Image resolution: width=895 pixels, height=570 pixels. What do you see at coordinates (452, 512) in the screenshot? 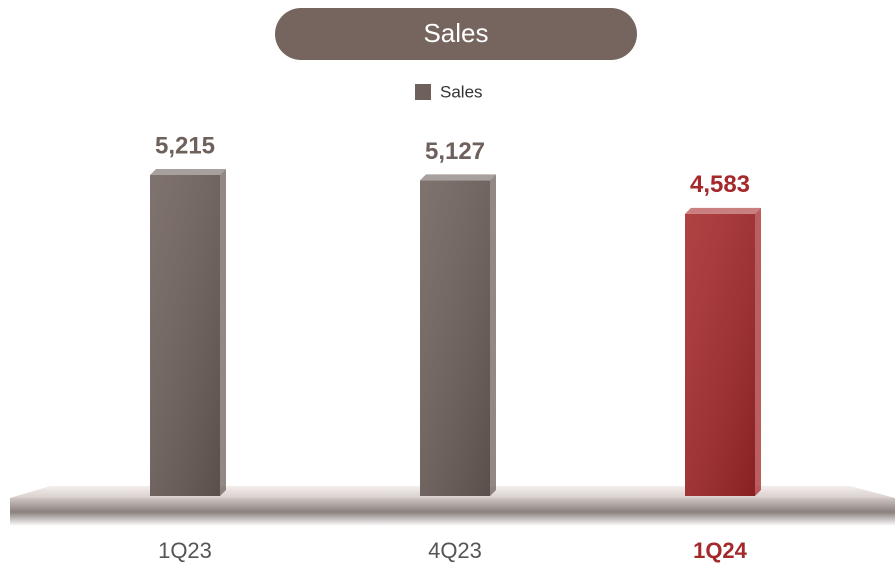
I see `floor-front` at bounding box center [452, 512].